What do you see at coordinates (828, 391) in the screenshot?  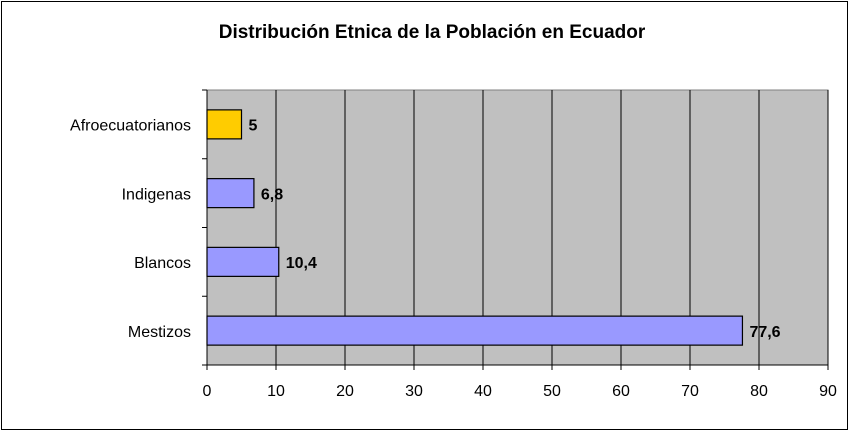 I see `x-tick-label: 90` at bounding box center [828, 391].